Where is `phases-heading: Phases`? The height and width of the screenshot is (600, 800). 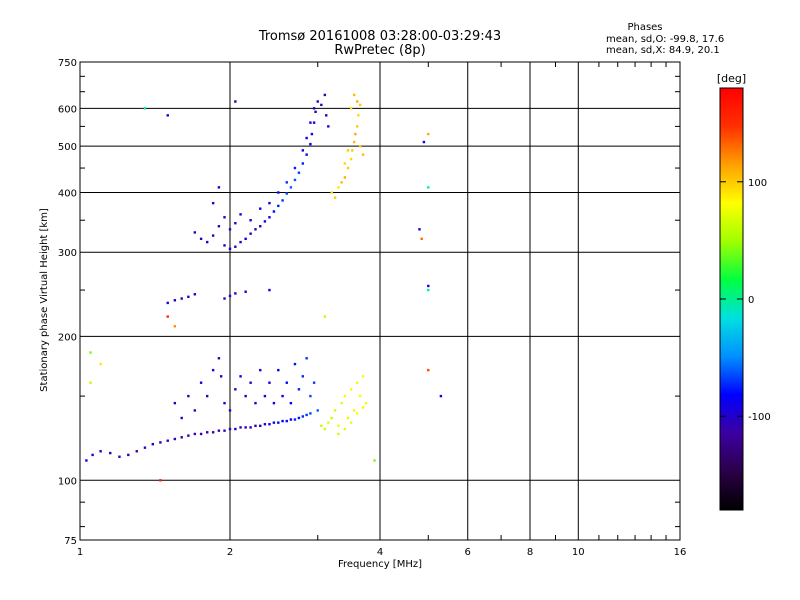
phases-heading: Phases is located at coordinates (644, 27).